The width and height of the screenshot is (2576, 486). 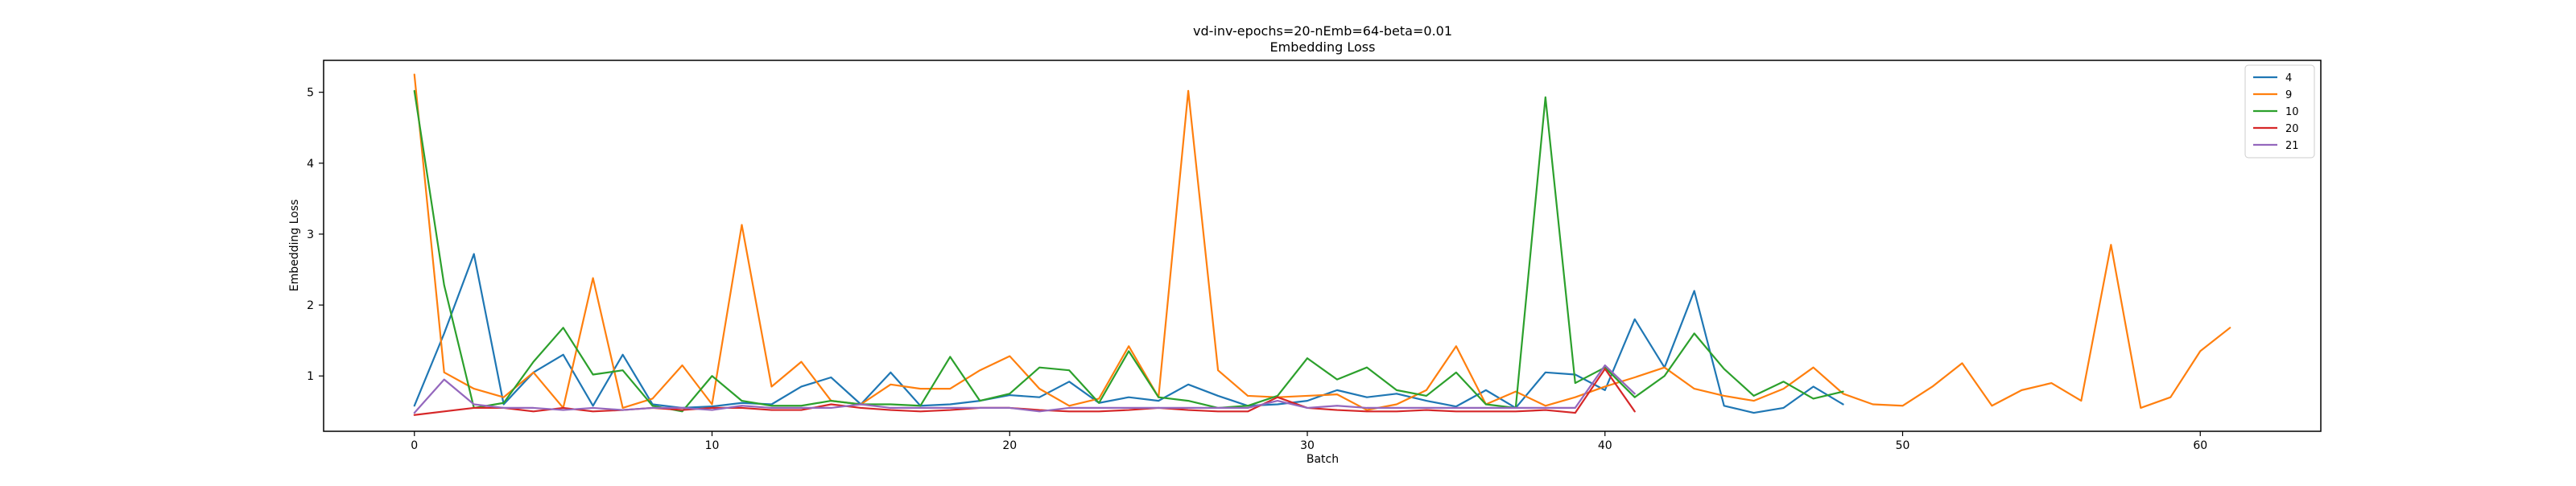 What do you see at coordinates (310, 235) in the screenshot?
I see `y-tick-label: 3` at bounding box center [310, 235].